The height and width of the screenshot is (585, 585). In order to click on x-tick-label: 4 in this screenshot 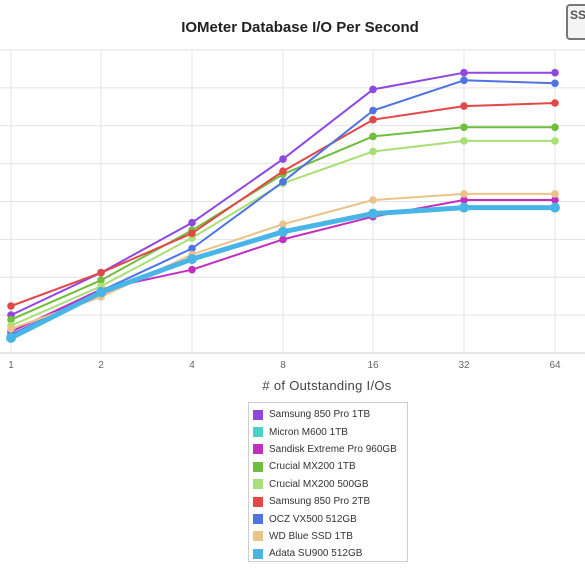, I will do `click(192, 365)`.